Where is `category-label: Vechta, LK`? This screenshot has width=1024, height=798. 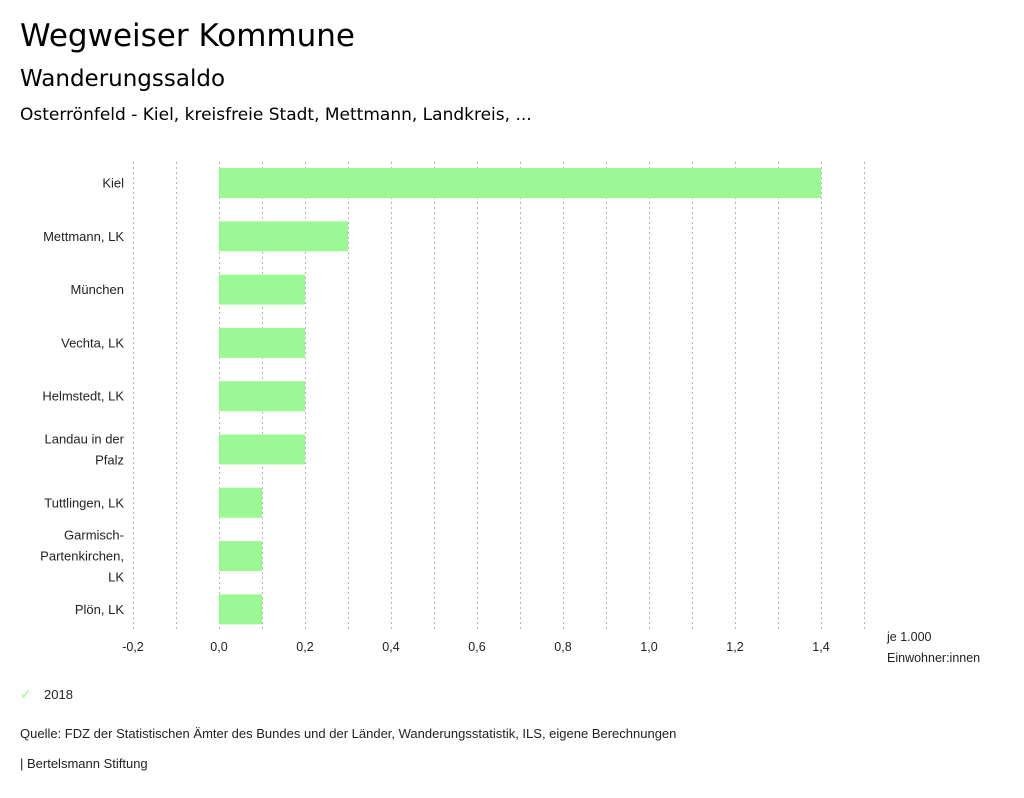
category-label: Vechta, LK is located at coordinates (92, 342).